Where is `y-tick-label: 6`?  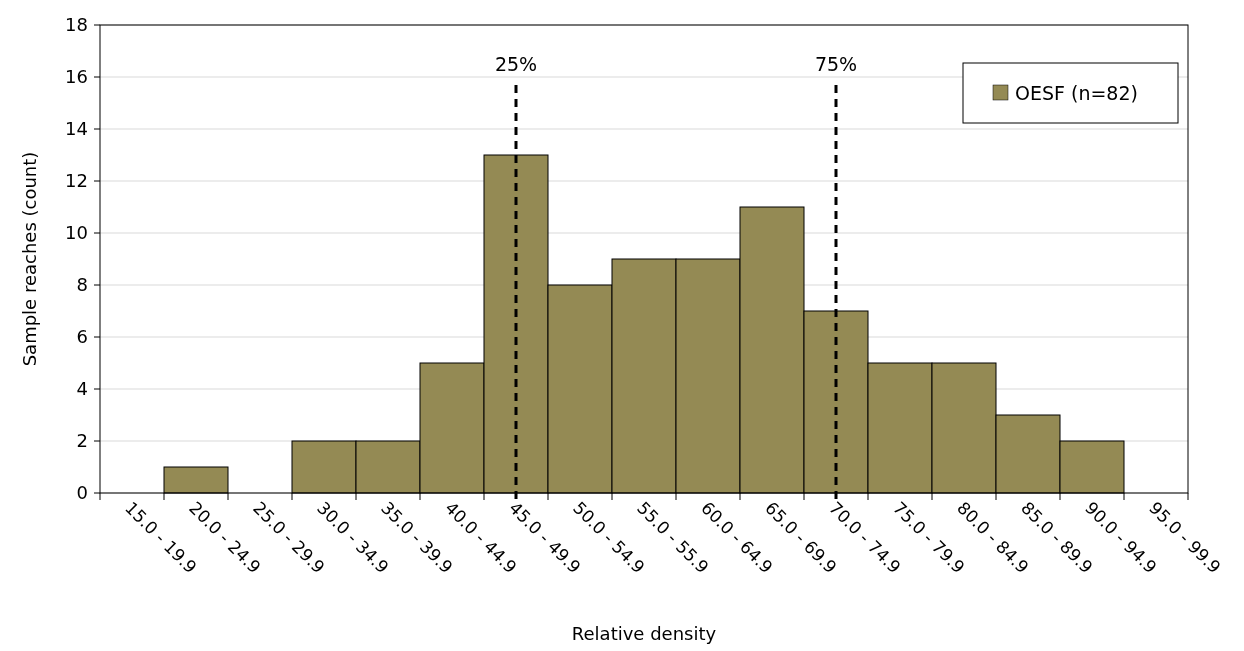 y-tick-label: 6 is located at coordinates (82, 337).